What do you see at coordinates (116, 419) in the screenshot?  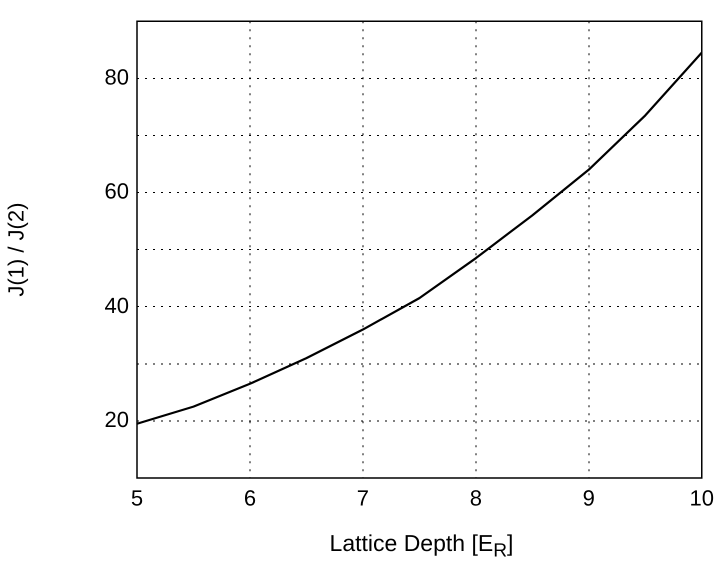 I see `y-tick-label: 20` at bounding box center [116, 419].